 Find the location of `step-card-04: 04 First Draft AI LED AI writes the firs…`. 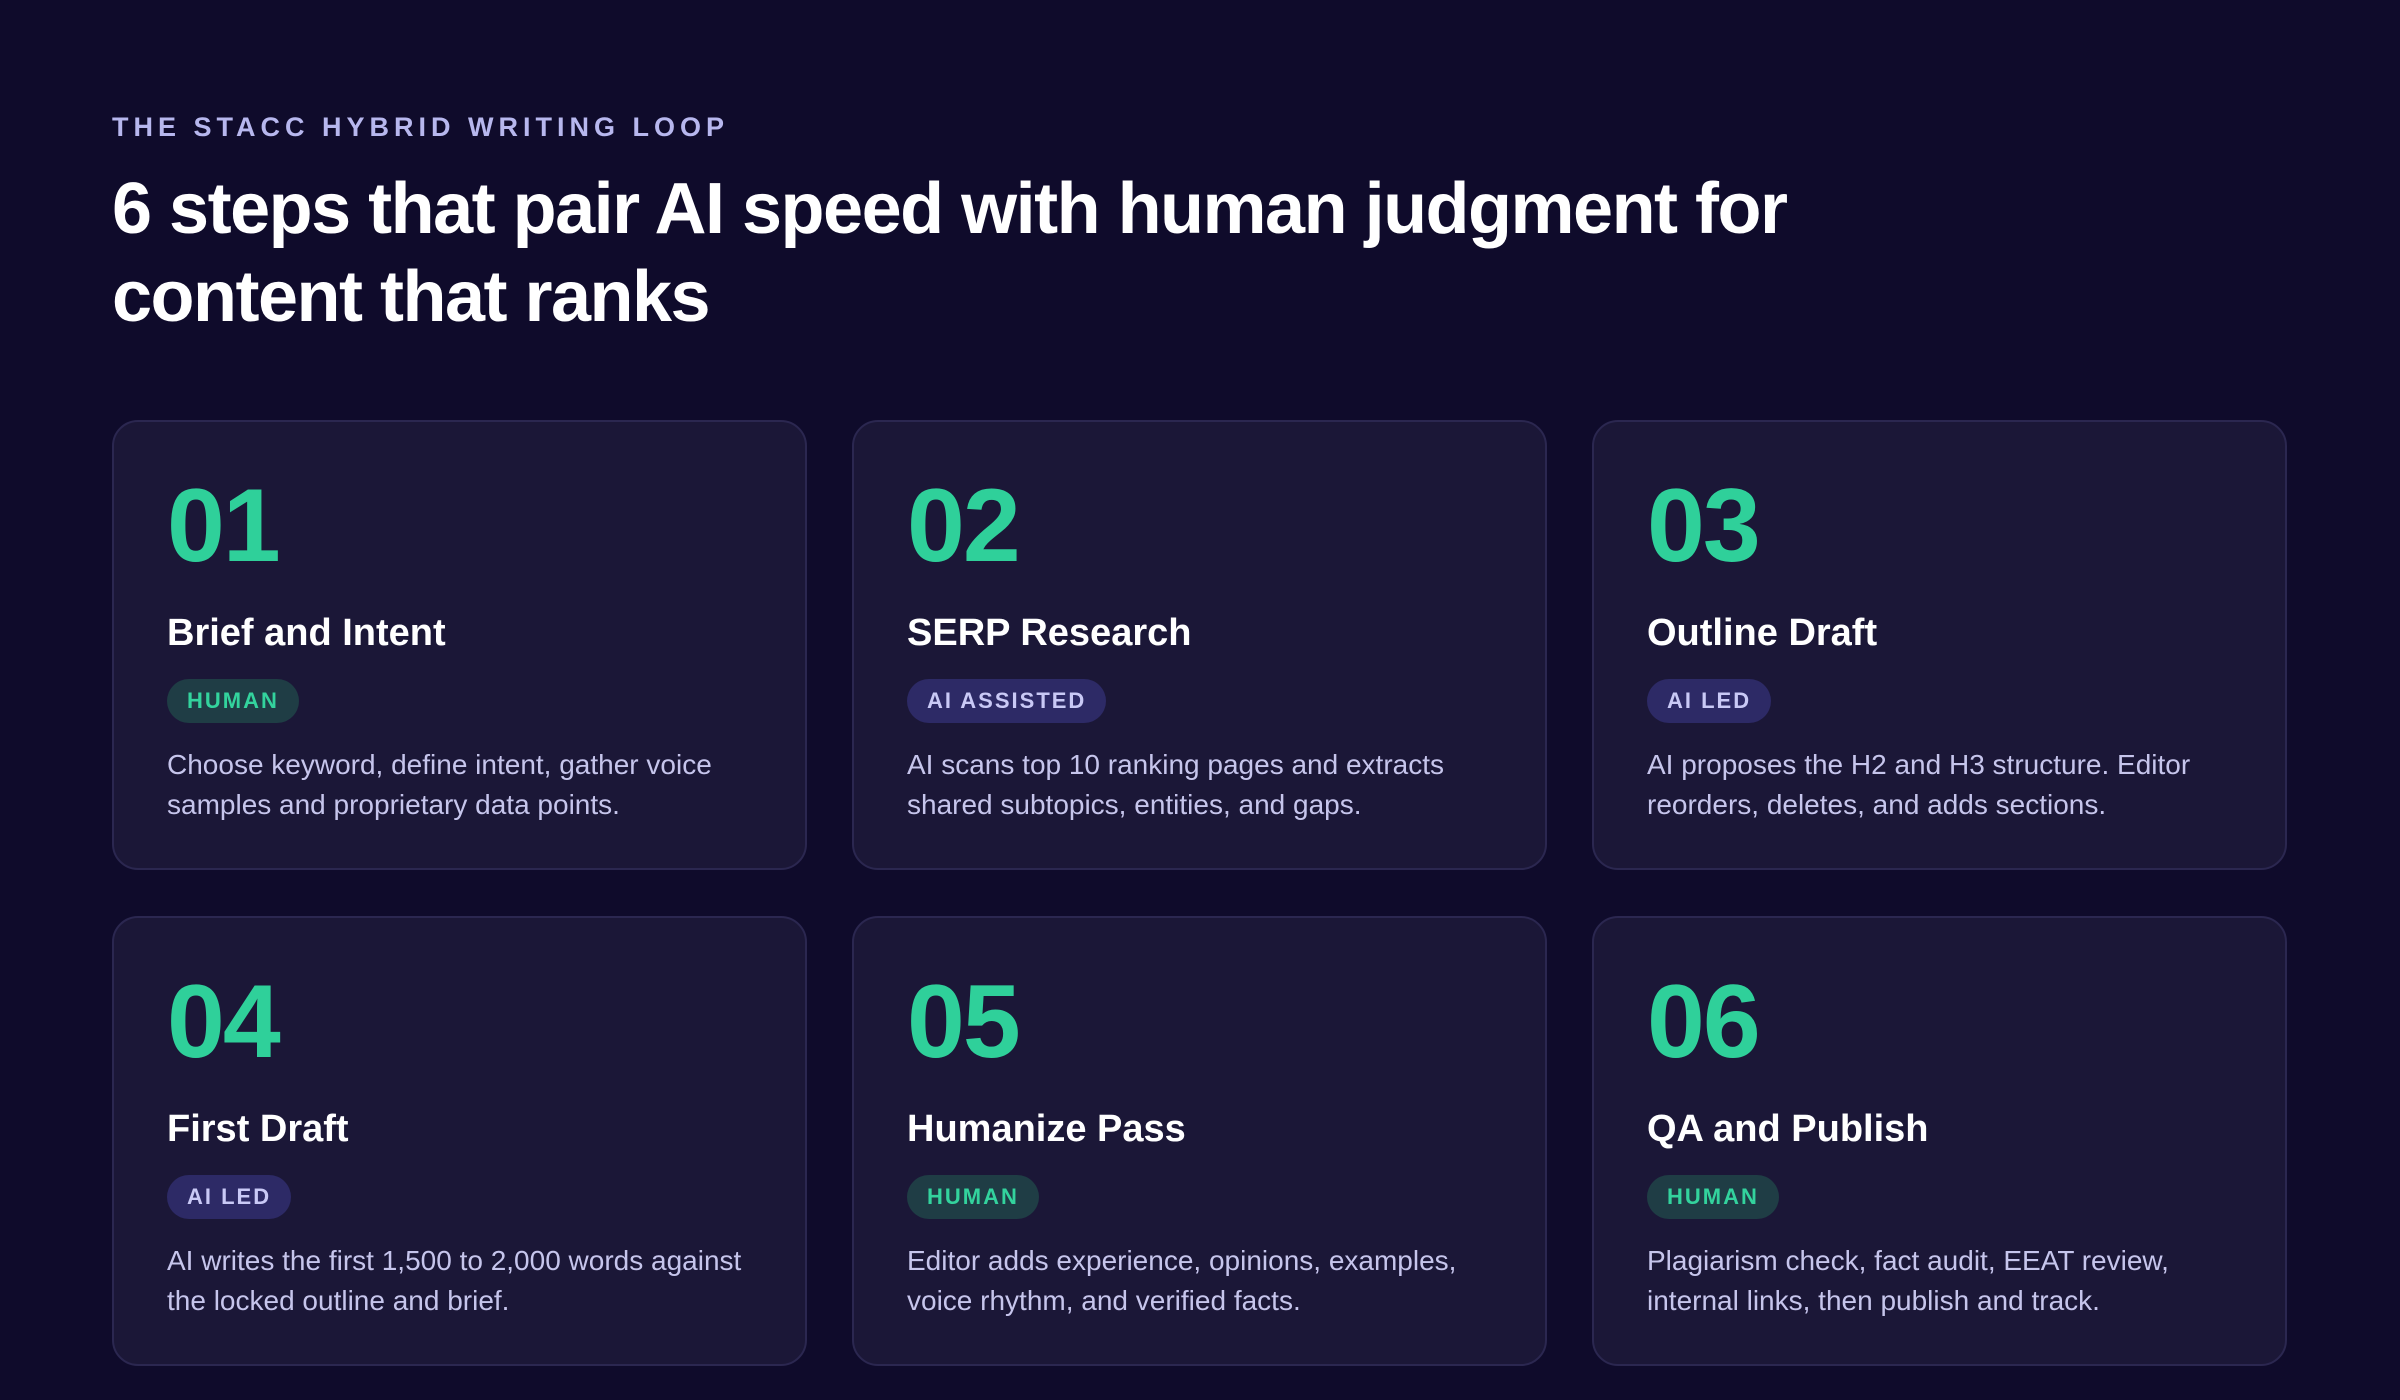

step-card-04: 04 First Draft AI LED AI writes the firs… is located at coordinates (459, 1141).